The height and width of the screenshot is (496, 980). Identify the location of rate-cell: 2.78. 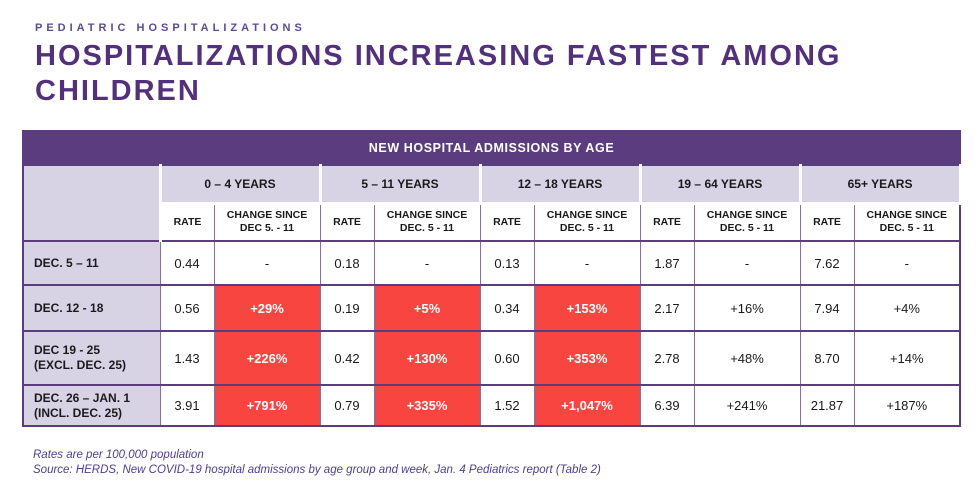
(667, 358).